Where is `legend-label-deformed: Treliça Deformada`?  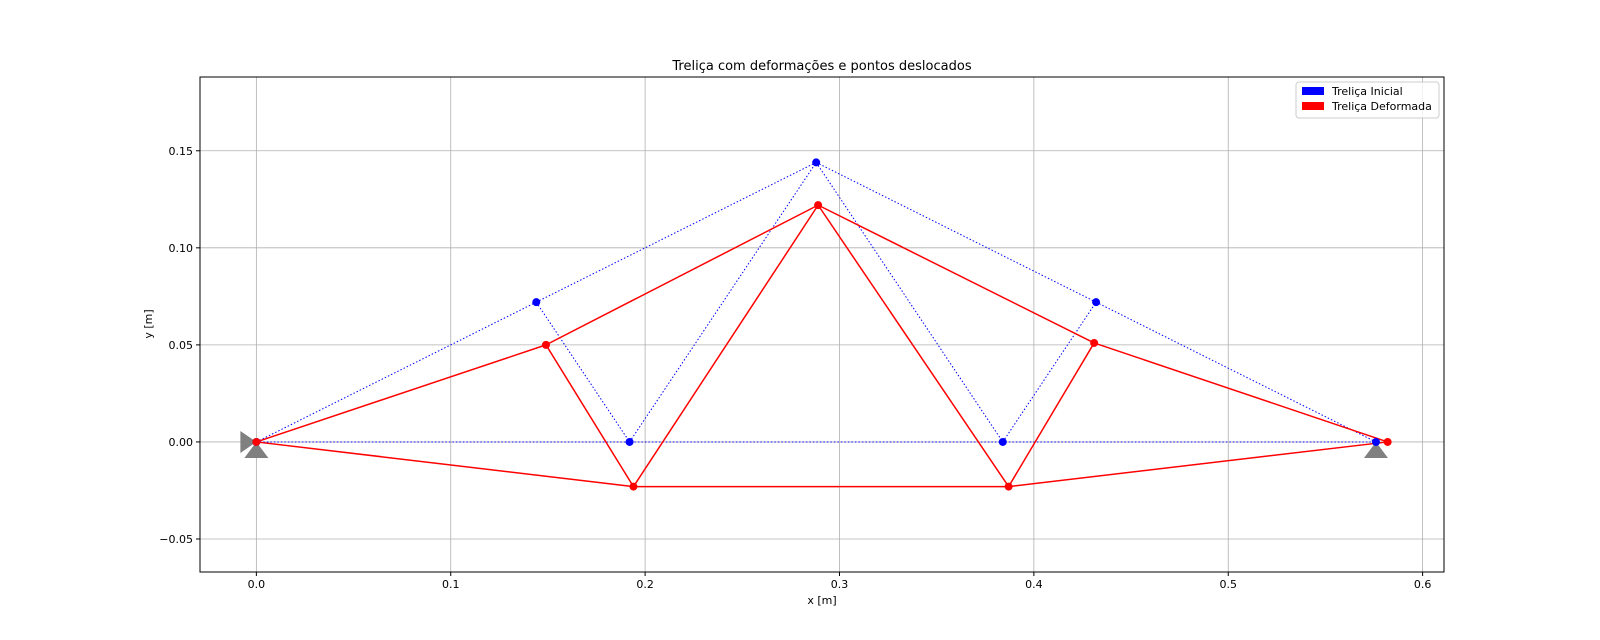 legend-label-deformed: Treliça Deformada is located at coordinates (1381, 106).